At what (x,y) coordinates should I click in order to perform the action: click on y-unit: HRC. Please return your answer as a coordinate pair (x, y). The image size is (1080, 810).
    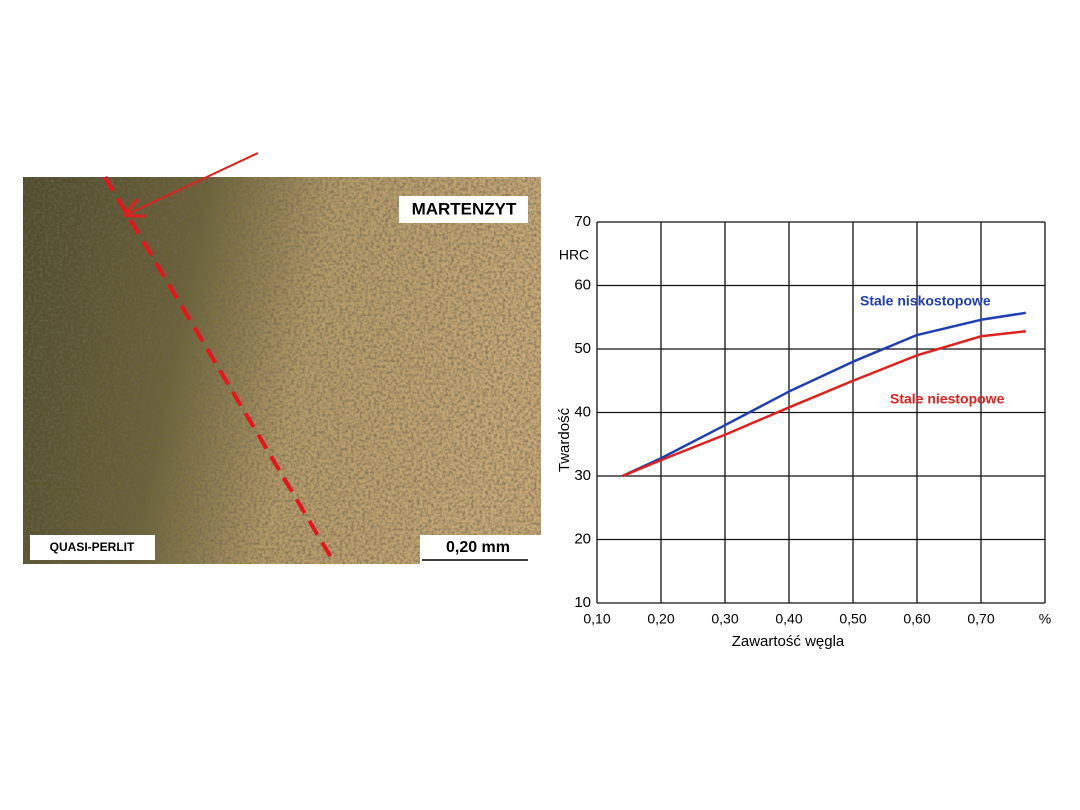
    Looking at the image, I should click on (574, 255).